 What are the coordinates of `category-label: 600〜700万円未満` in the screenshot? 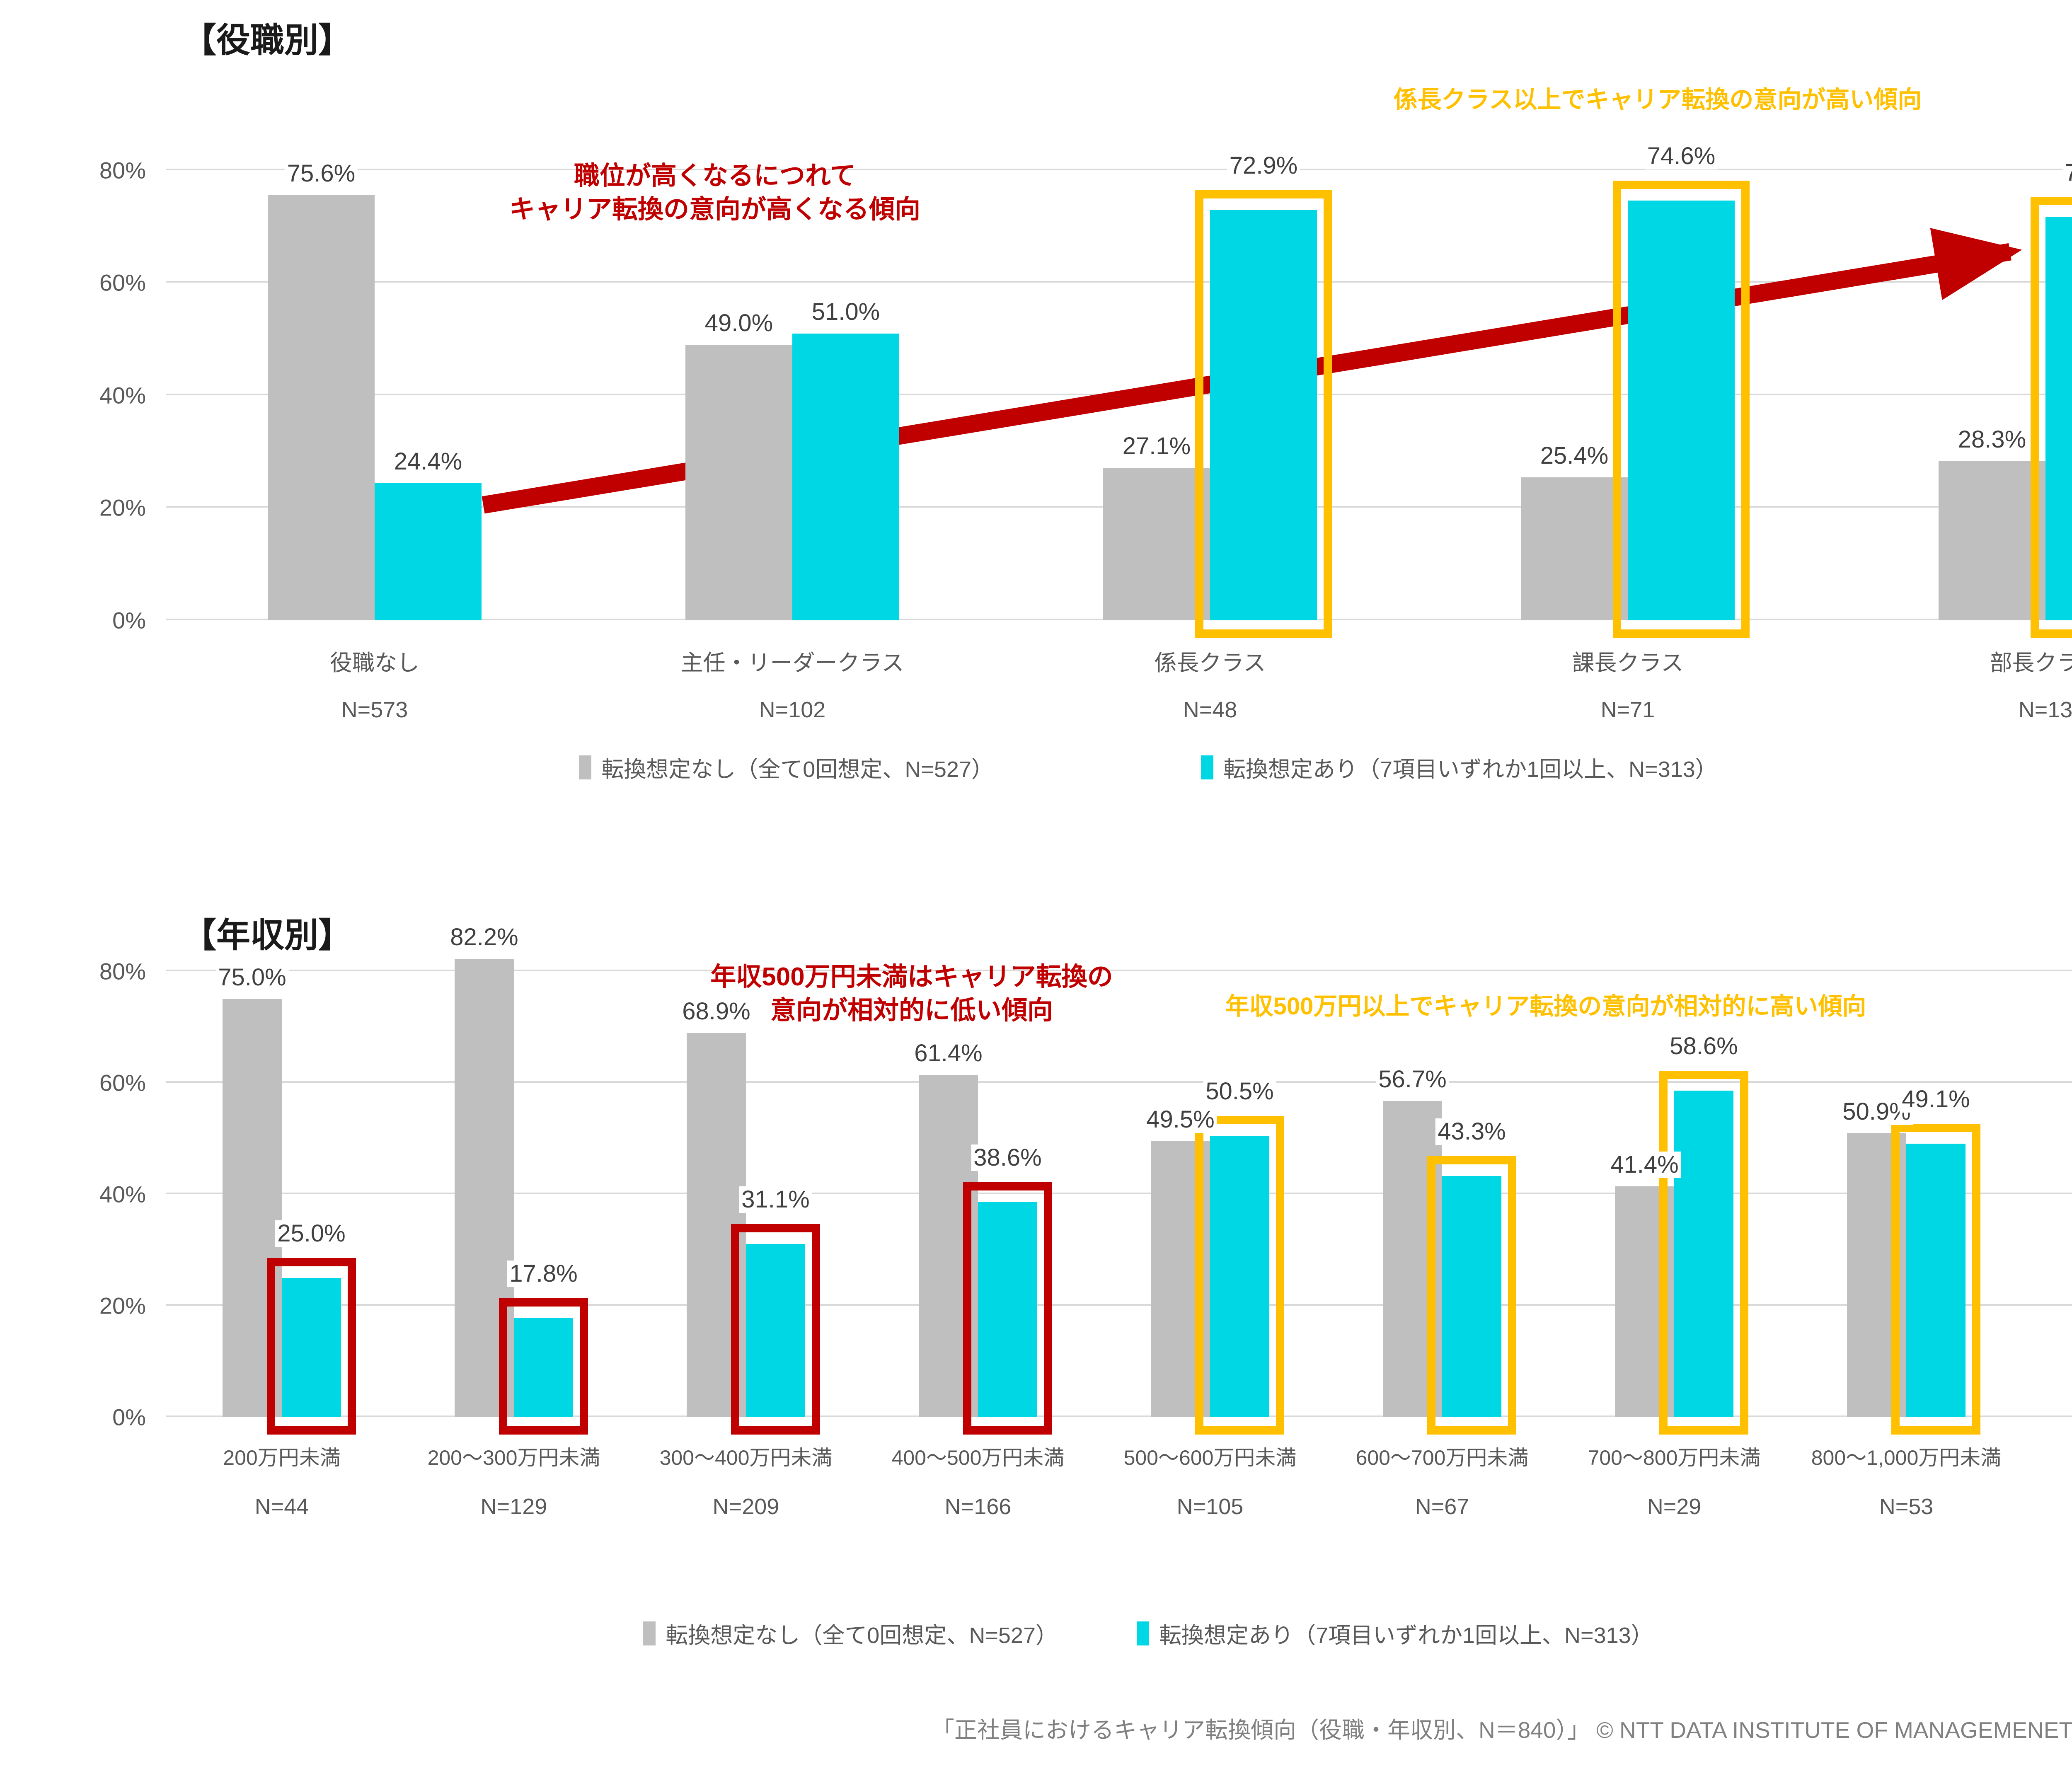 It's located at (1442, 1457).